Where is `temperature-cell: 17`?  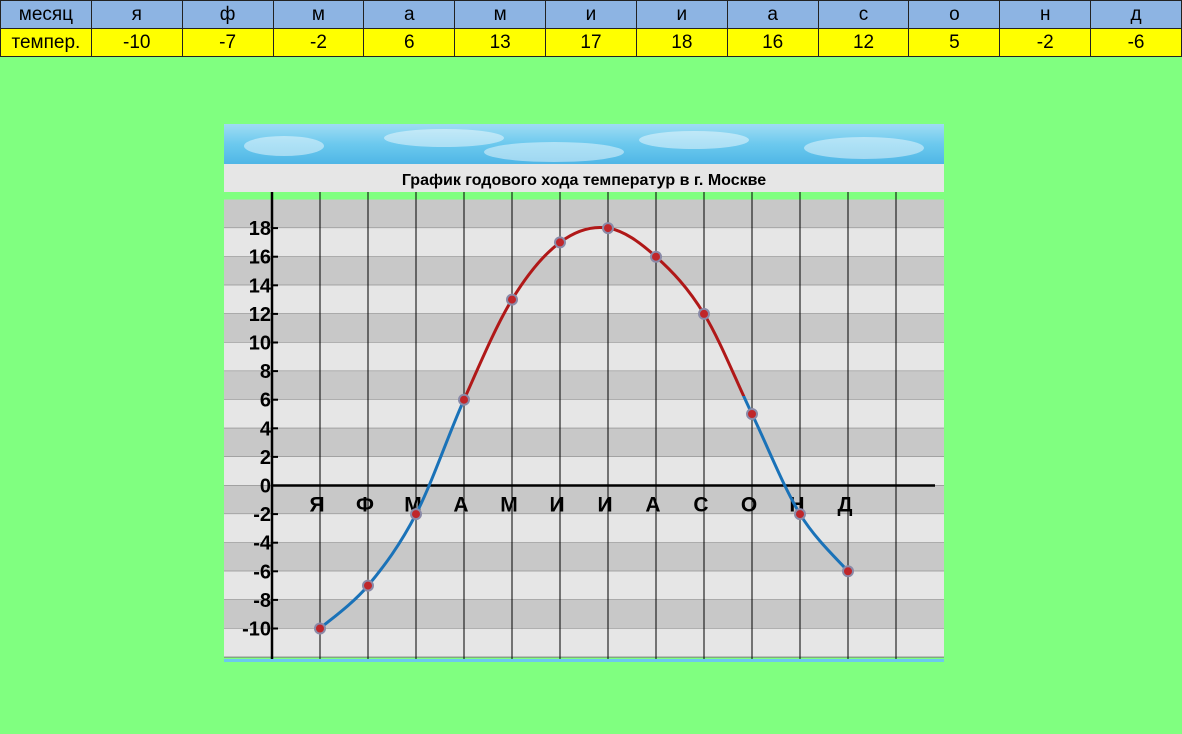 temperature-cell: 17 is located at coordinates (591, 42).